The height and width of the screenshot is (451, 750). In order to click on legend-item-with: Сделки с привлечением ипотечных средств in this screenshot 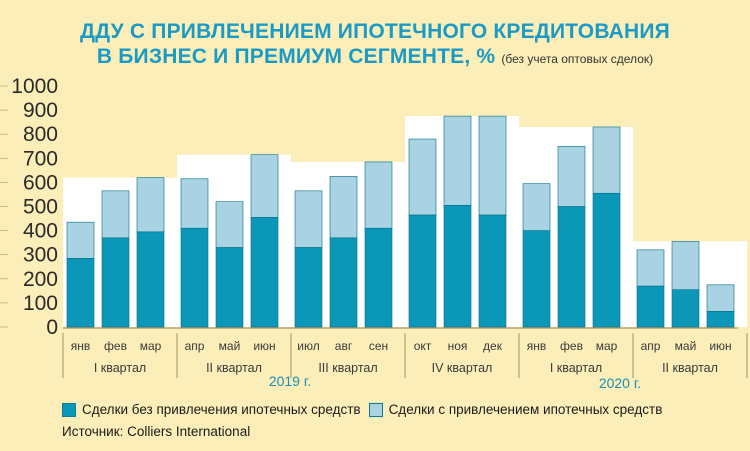, I will do `click(515, 409)`.